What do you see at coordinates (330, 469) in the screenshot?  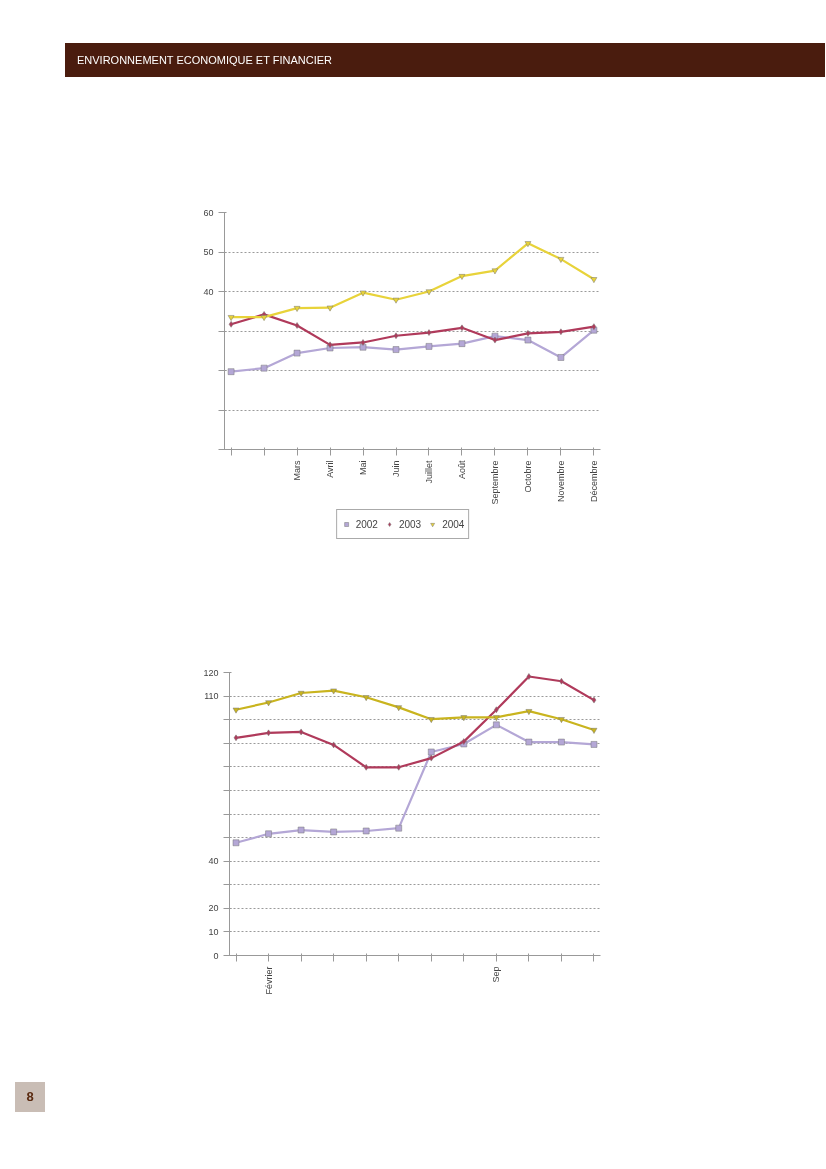 I see `x-tick-label: Avril` at bounding box center [330, 469].